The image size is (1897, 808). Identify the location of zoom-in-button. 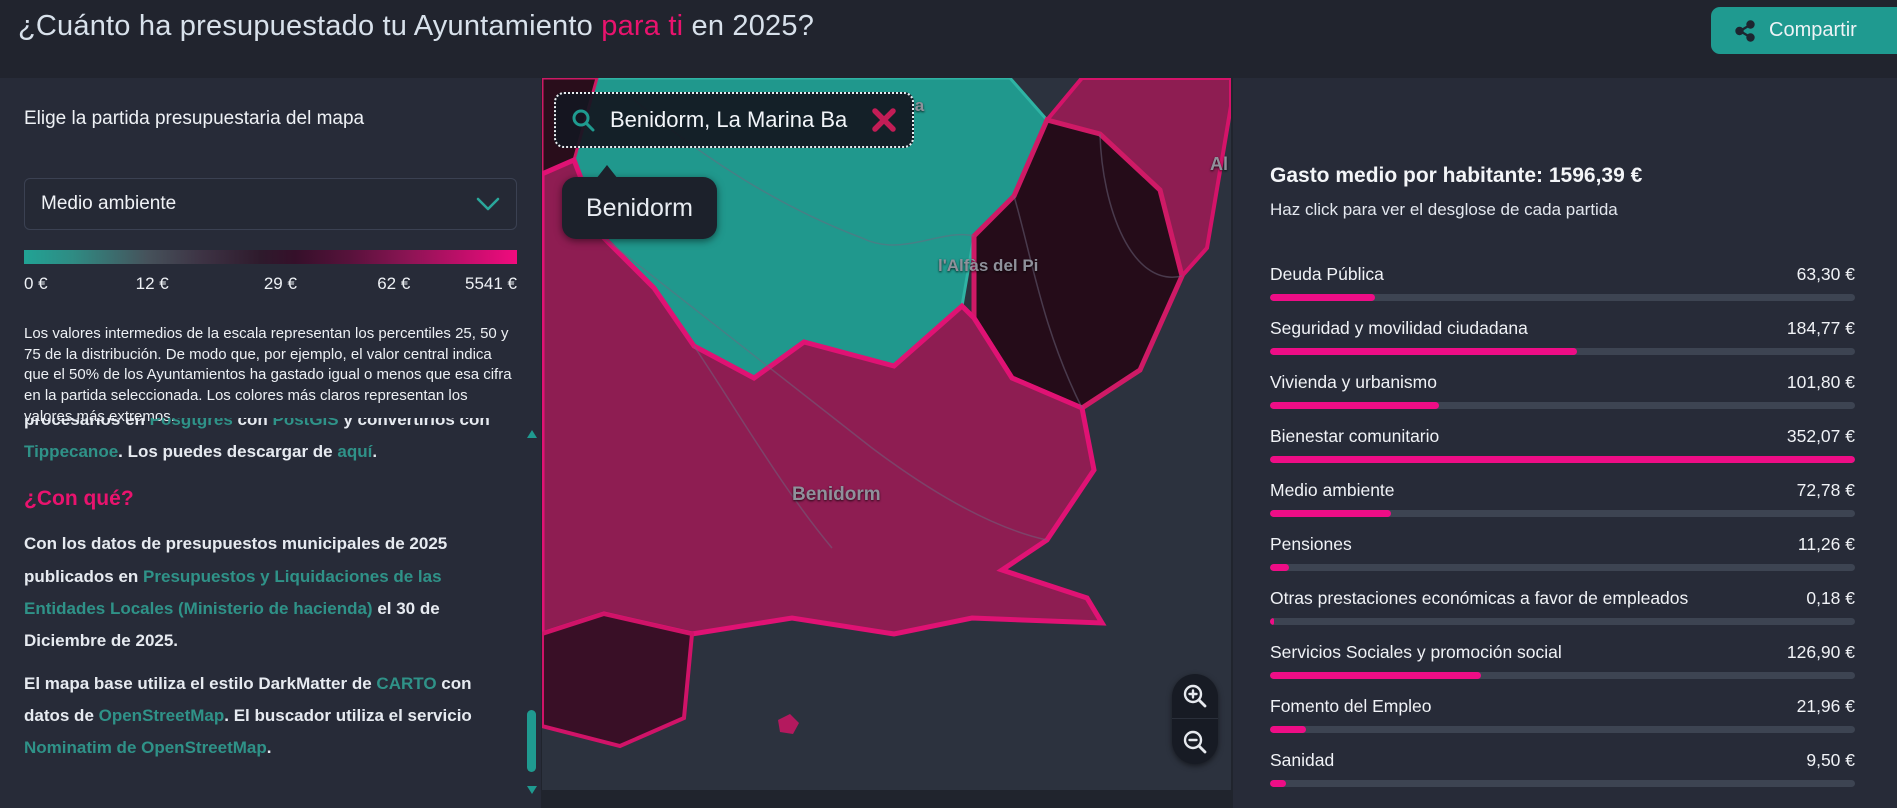
(1195, 696).